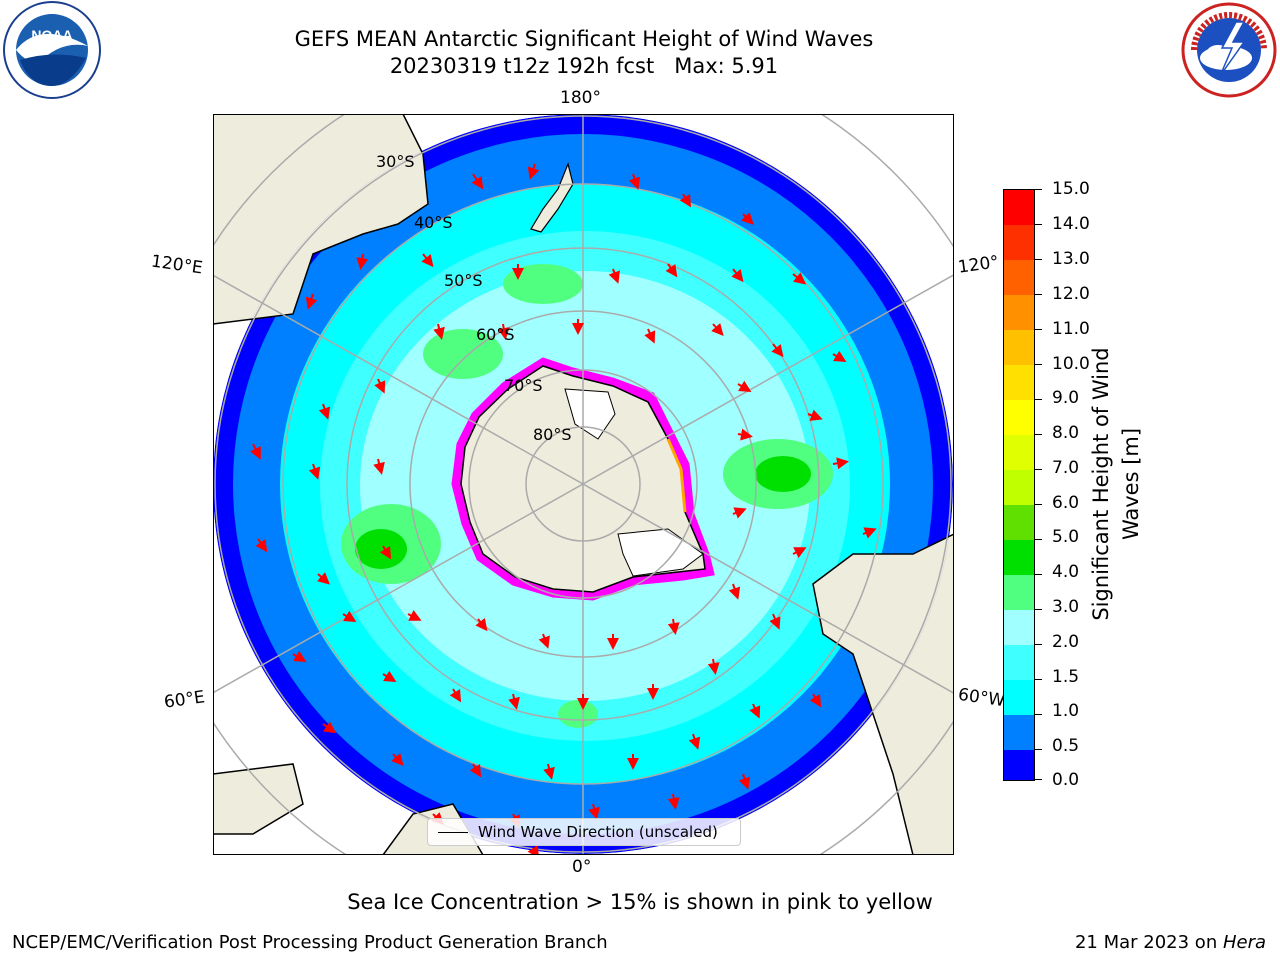 This screenshot has height=960, width=1280. Describe the element at coordinates (1066, 468) in the screenshot. I see `colorbar-tick: 7.0` at that location.